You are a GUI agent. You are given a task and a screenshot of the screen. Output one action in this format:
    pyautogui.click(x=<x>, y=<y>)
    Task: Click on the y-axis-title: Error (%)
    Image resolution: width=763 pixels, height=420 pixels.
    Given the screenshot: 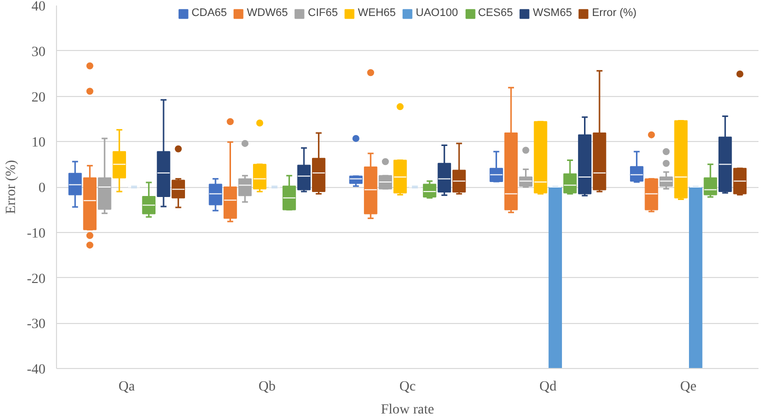 What is the action you would take?
    pyautogui.click(x=11, y=187)
    